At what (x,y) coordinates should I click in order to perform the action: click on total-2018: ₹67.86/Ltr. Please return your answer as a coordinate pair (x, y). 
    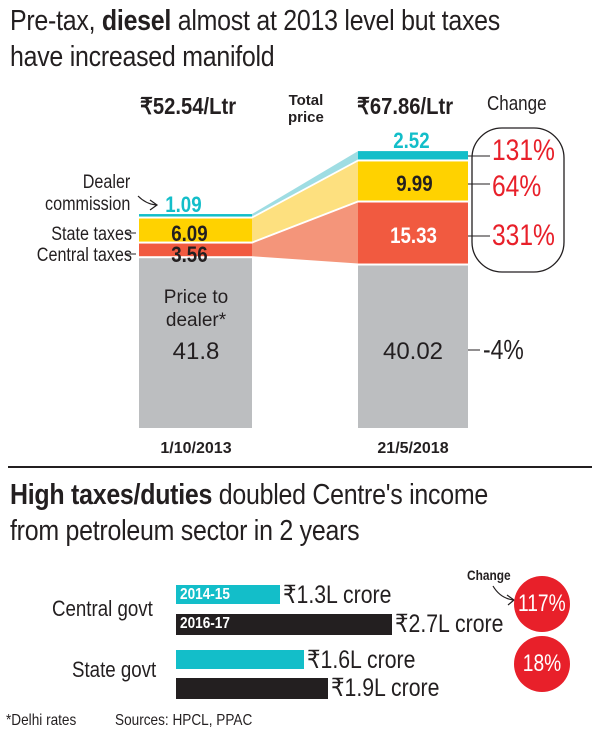
    Looking at the image, I should click on (405, 106).